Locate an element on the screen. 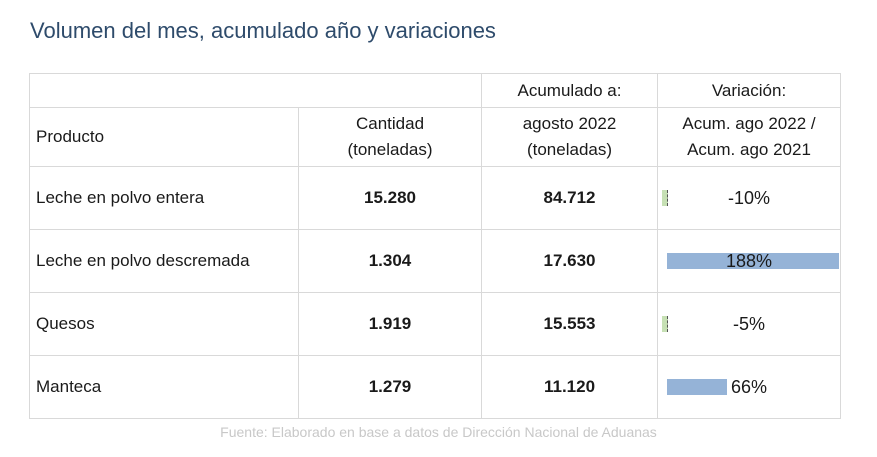 The height and width of the screenshot is (457, 877). header-producto: Producto is located at coordinates (164, 137).